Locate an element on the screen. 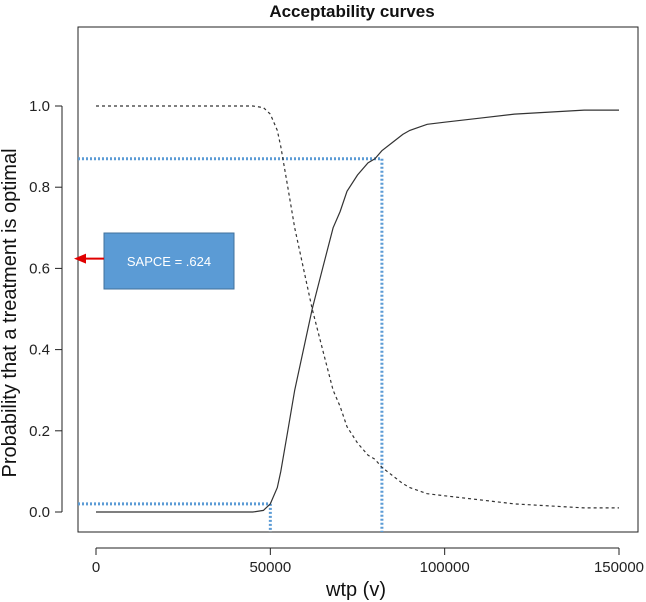  chart-title: Acceptability curves is located at coordinates (351, 11).